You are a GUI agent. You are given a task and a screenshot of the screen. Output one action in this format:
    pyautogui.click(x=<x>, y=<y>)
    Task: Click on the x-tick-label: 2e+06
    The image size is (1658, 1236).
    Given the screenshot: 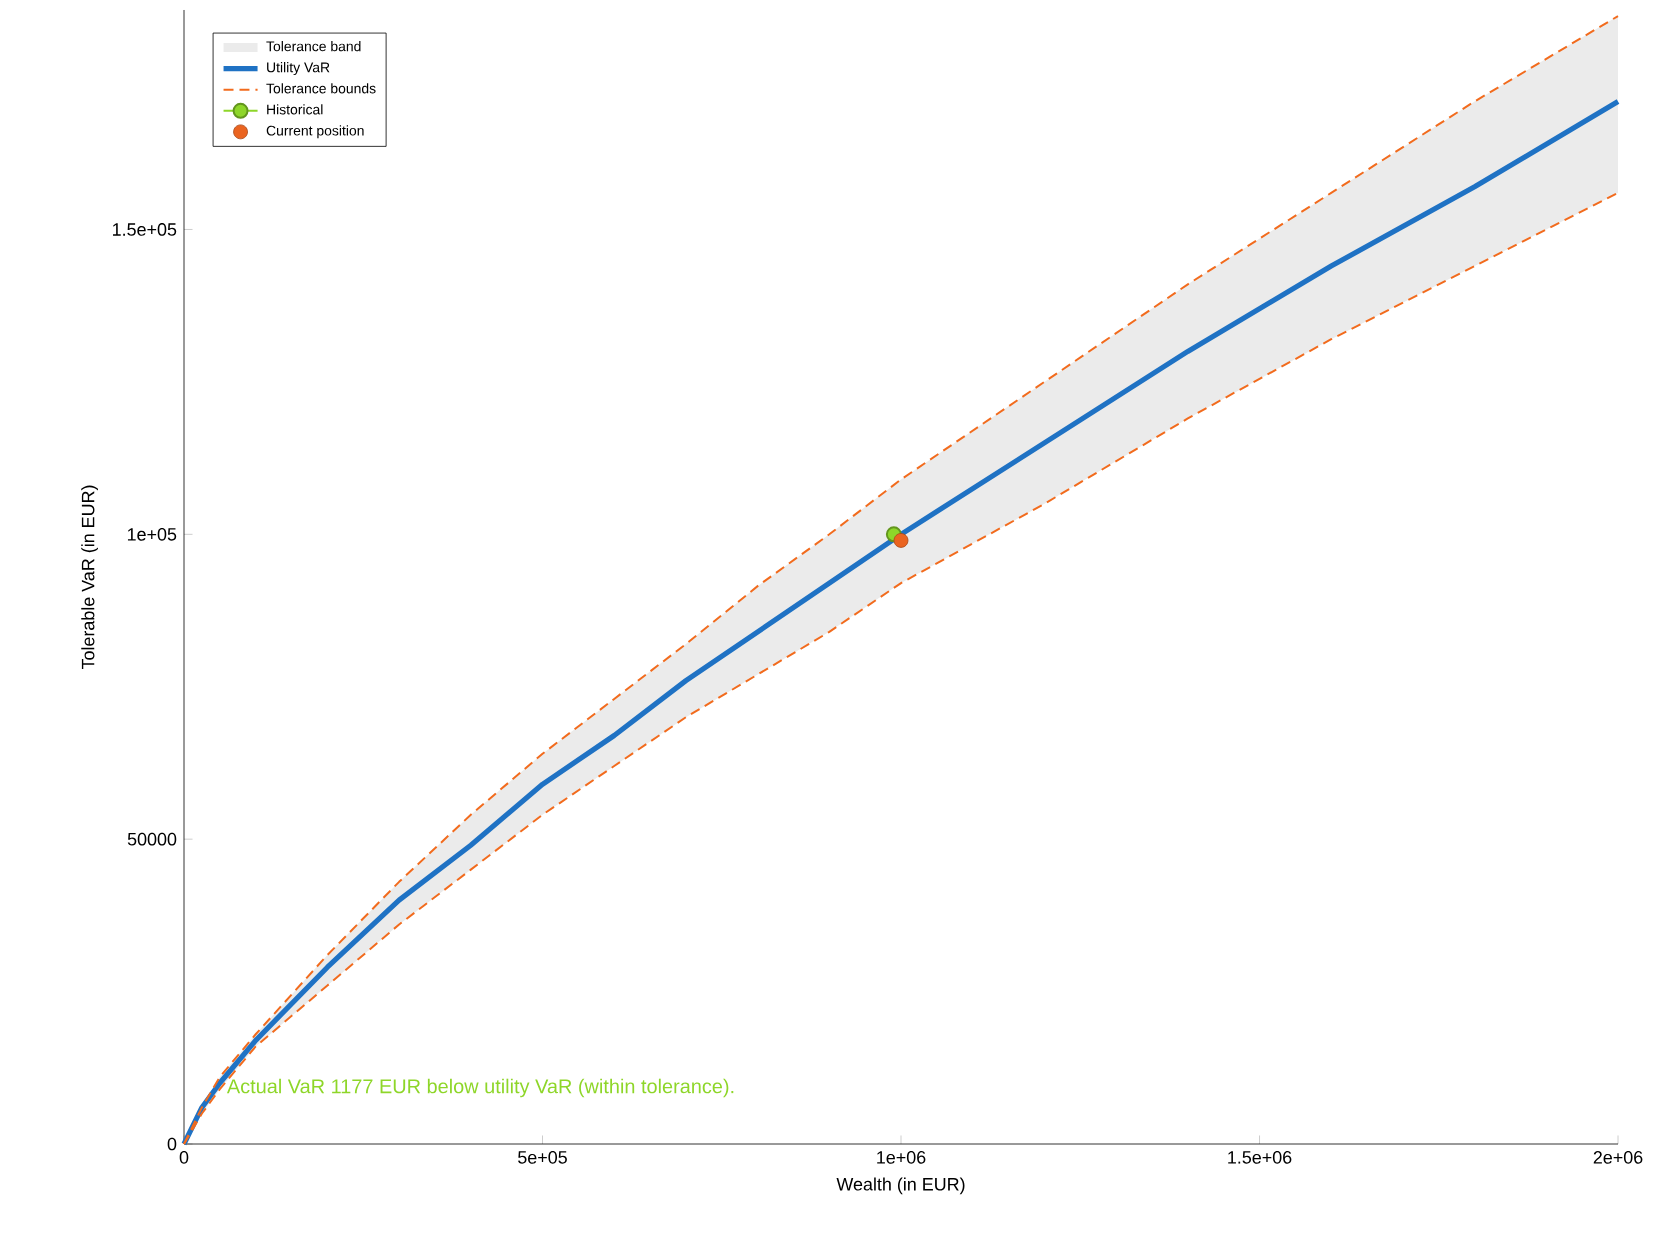 What is the action you would take?
    pyautogui.click(x=1618, y=1157)
    